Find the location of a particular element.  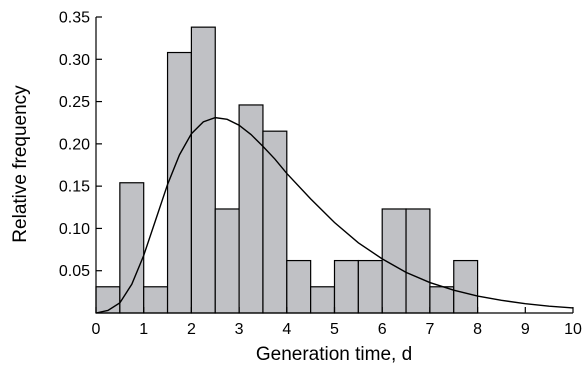

x-tick-label-3: 3 is located at coordinates (239, 329).